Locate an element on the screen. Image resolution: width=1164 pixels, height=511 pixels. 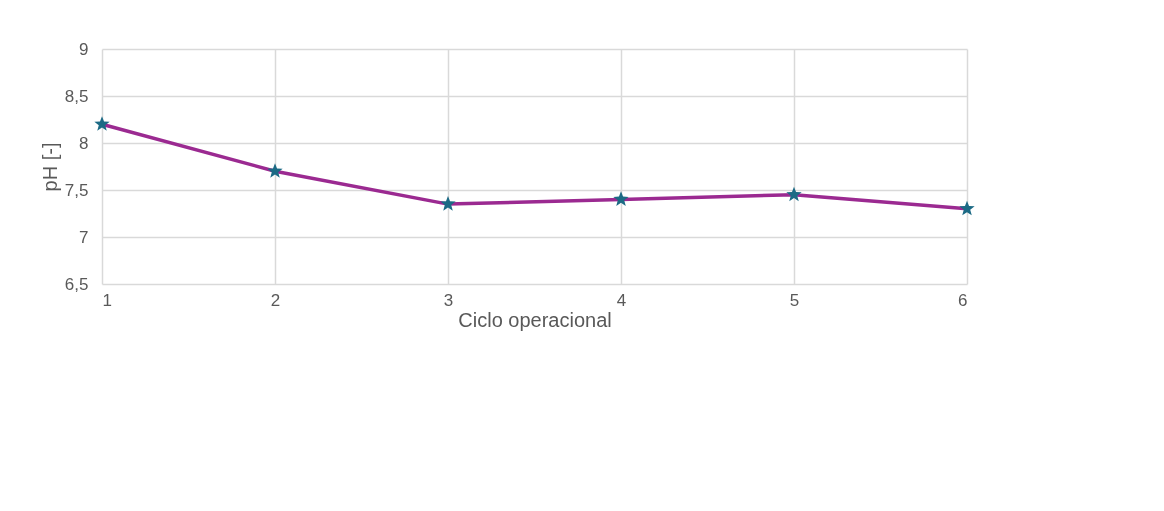
x-tick-label: 5 is located at coordinates (794, 300).